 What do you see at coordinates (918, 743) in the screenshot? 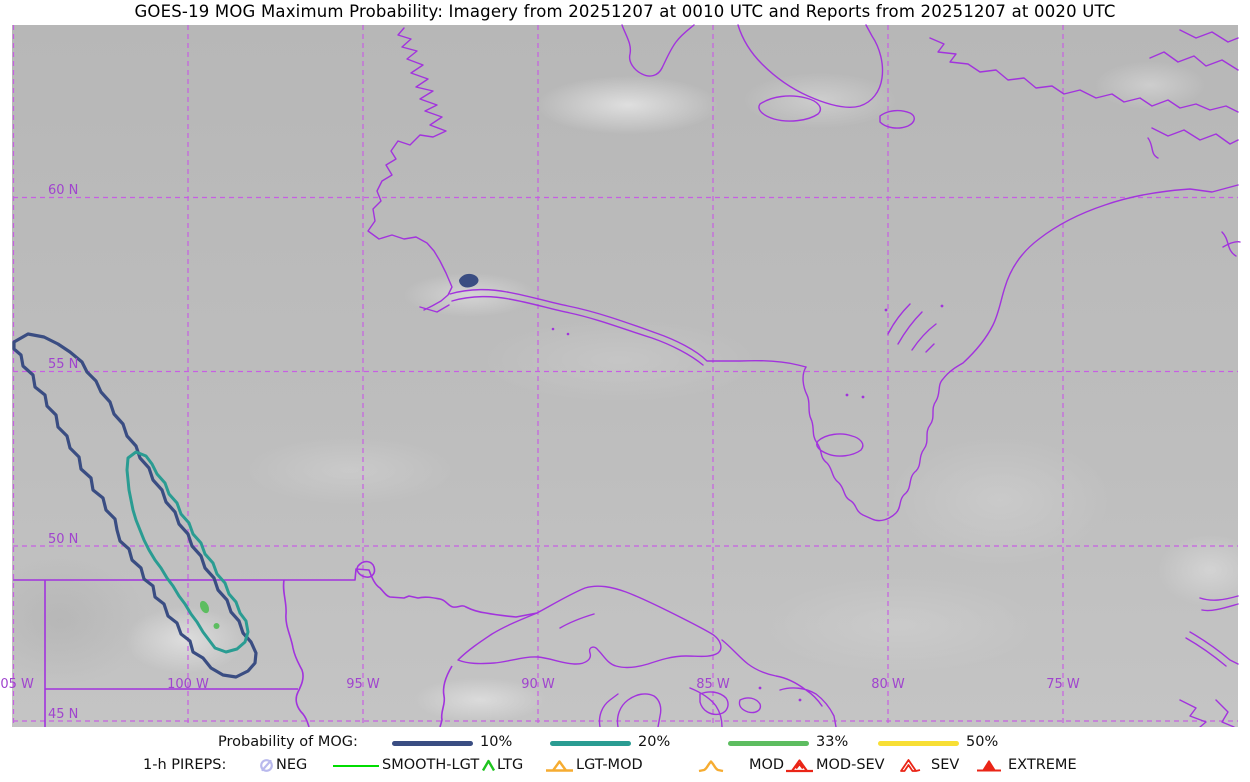
I see `prob-50-swatch` at bounding box center [918, 743].